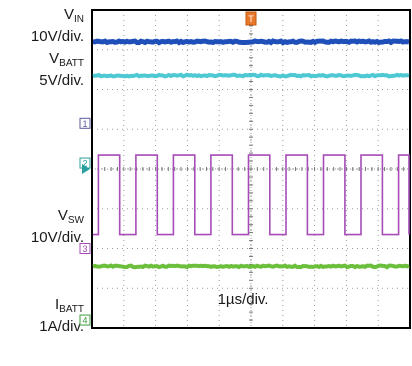 The height and width of the screenshot is (366, 412). What do you see at coordinates (84, 164) in the screenshot?
I see `channel-marker-number: 2` at bounding box center [84, 164].